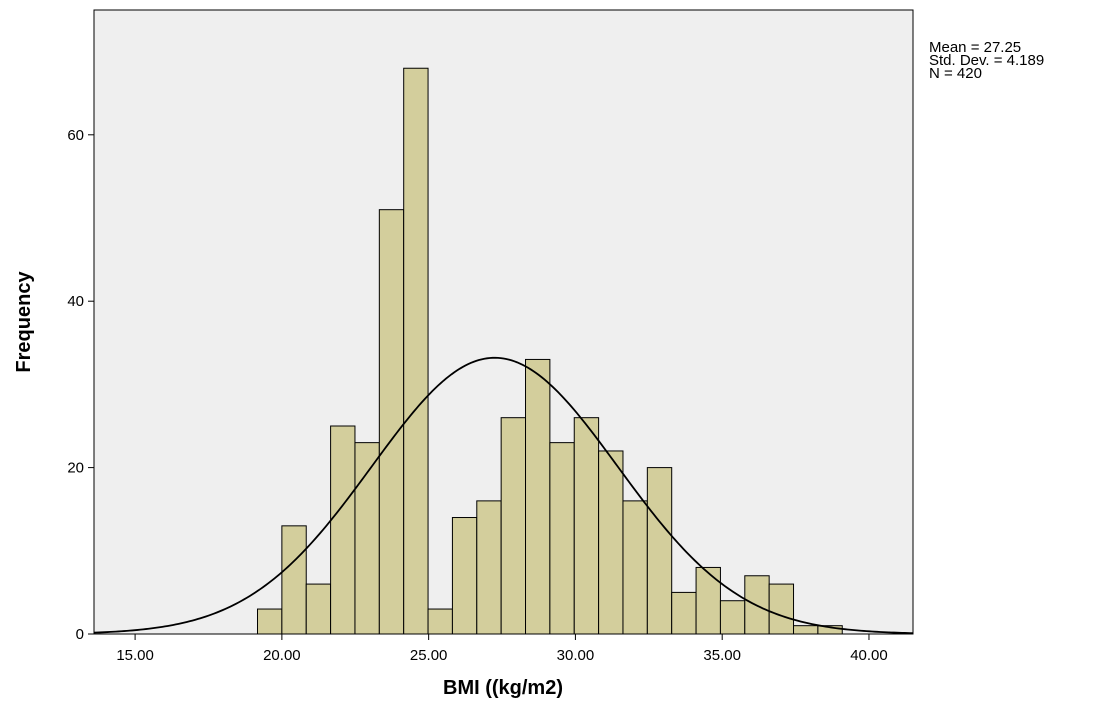 This screenshot has height=705, width=1096. I want to click on y-tick-label: 60, so click(75, 135).